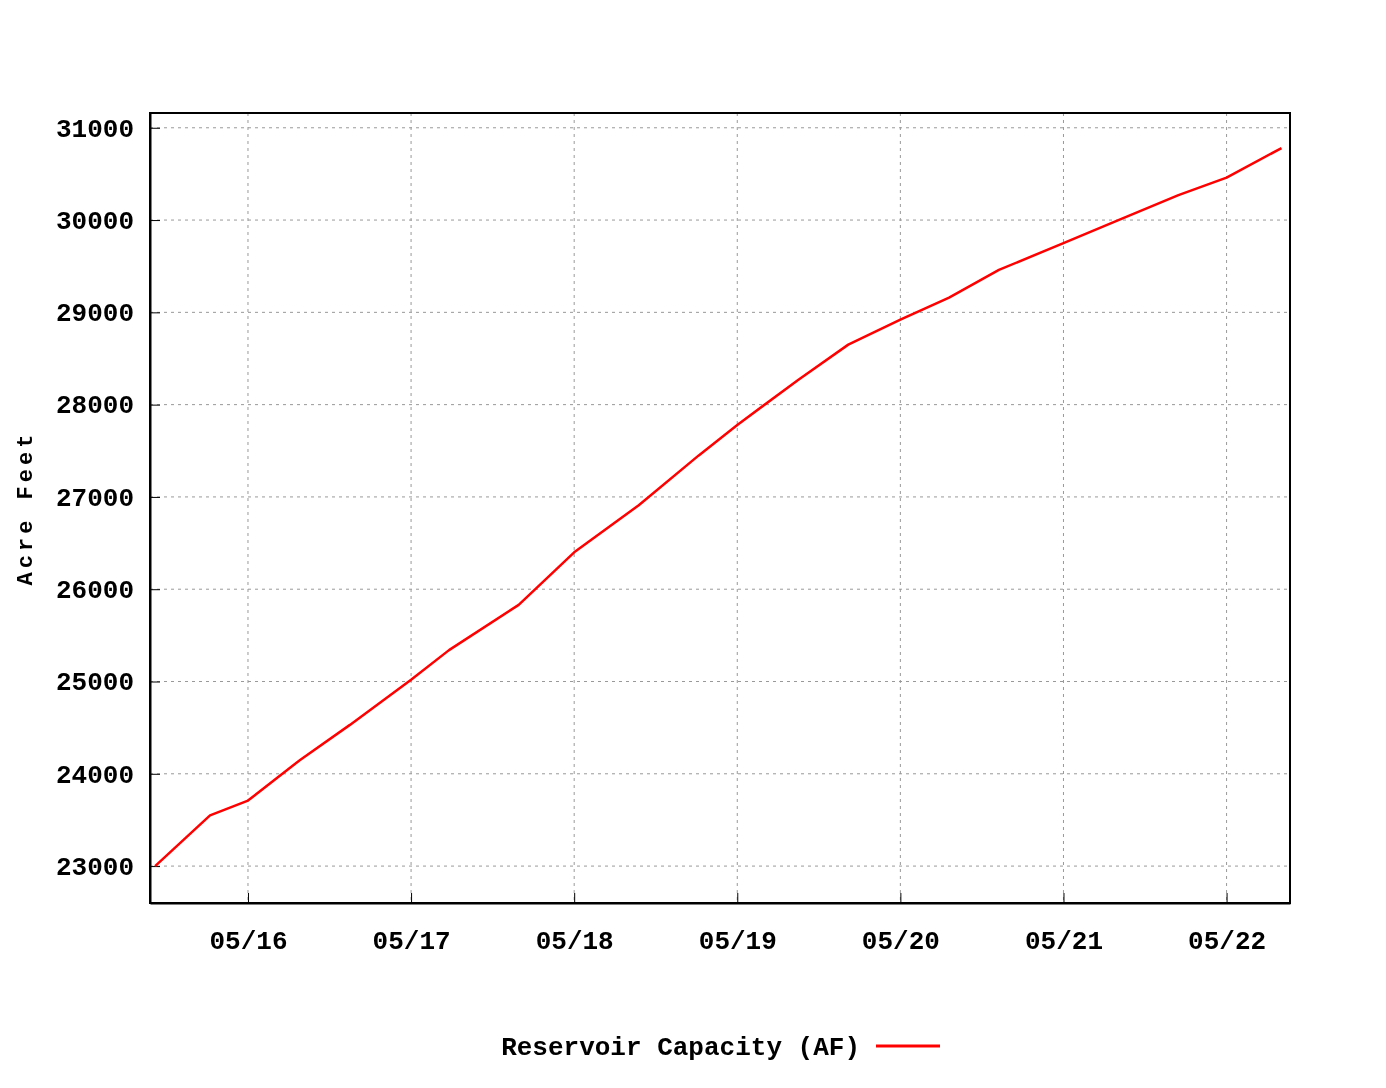 The height and width of the screenshot is (1088, 1386). What do you see at coordinates (411, 942) in the screenshot?
I see `x-tick-label: 05/17` at bounding box center [411, 942].